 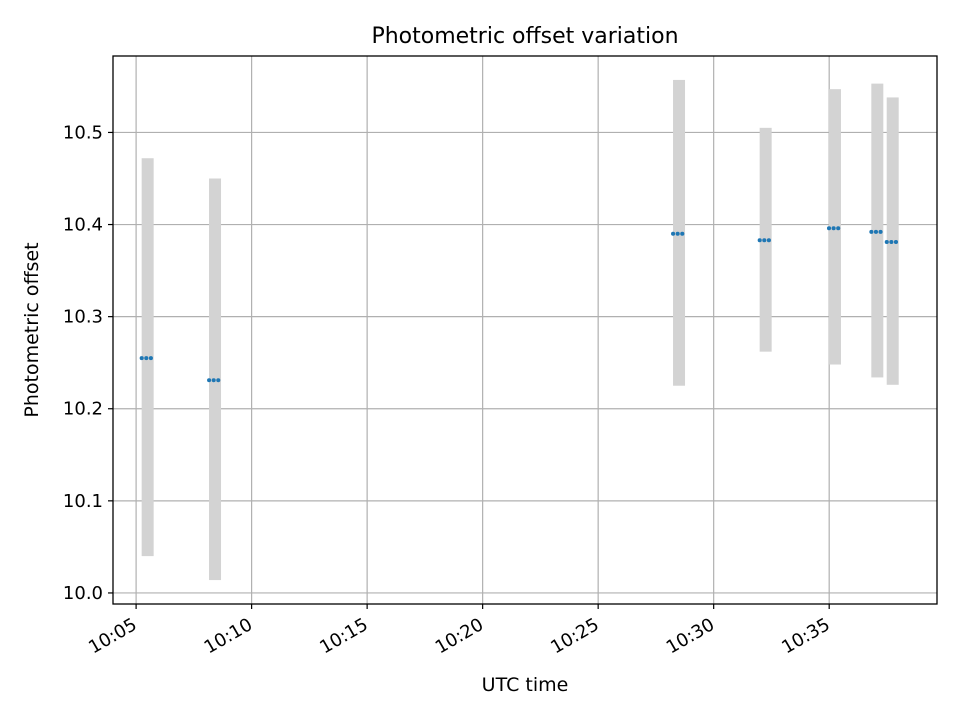 What do you see at coordinates (525, 685) in the screenshot?
I see `x-axis-label: UTC time` at bounding box center [525, 685].